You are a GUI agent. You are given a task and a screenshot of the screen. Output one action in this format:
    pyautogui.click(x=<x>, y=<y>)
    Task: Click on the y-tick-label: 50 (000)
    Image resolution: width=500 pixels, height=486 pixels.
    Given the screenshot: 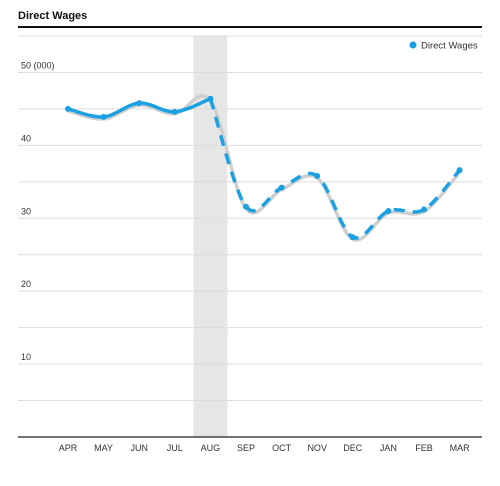 What is the action you would take?
    pyautogui.click(x=38, y=65)
    